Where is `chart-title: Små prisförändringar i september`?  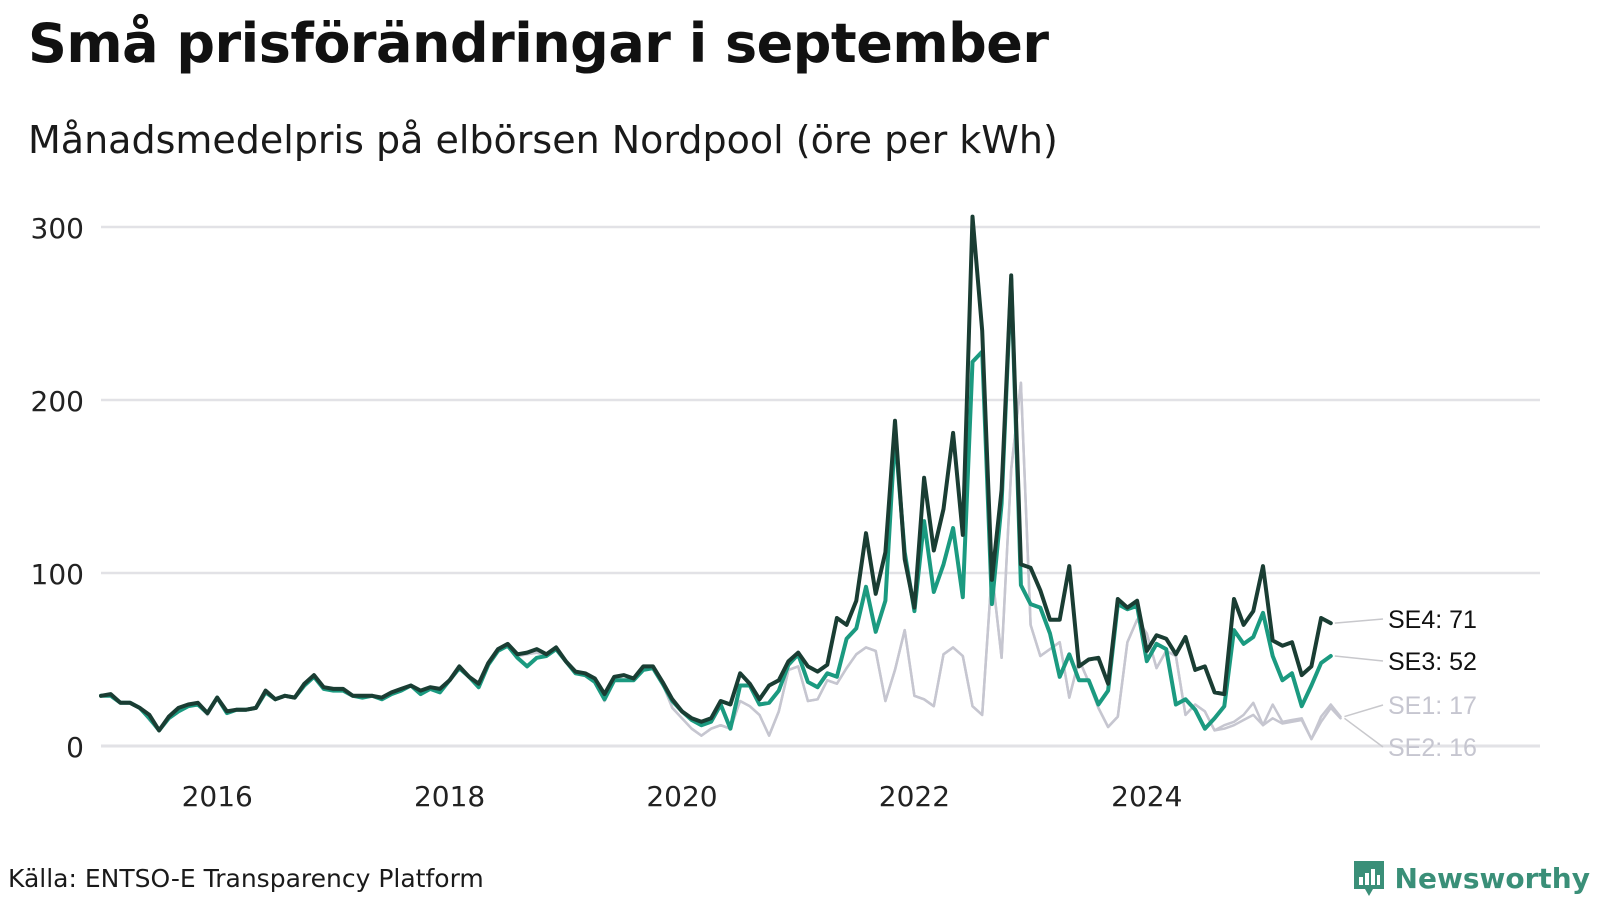 chart-title: Små prisförändringar i september is located at coordinates (538, 43).